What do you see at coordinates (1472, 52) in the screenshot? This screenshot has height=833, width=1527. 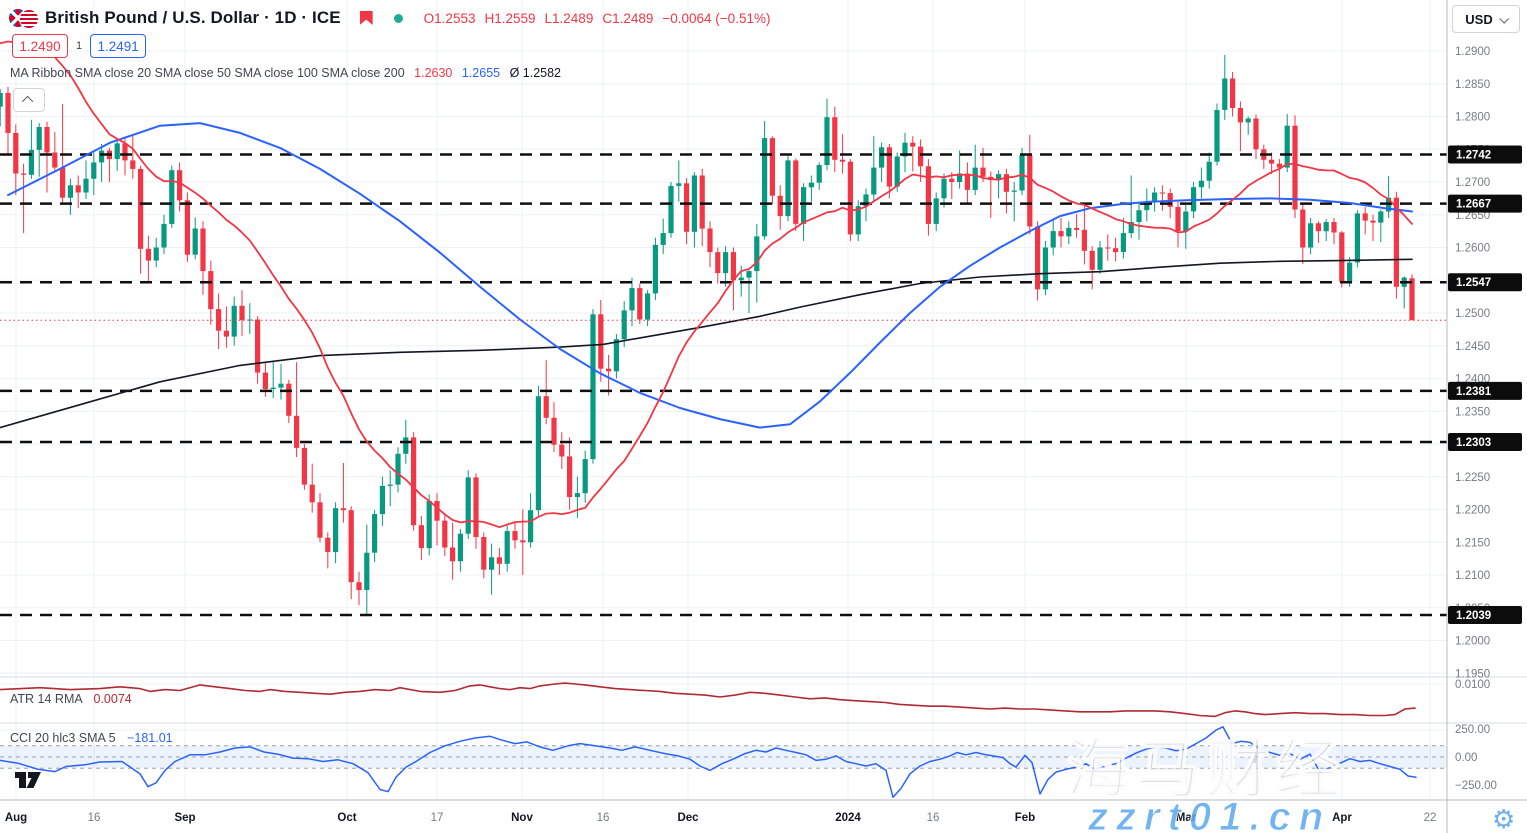 I see `price-tick: 1.2900` at bounding box center [1472, 52].